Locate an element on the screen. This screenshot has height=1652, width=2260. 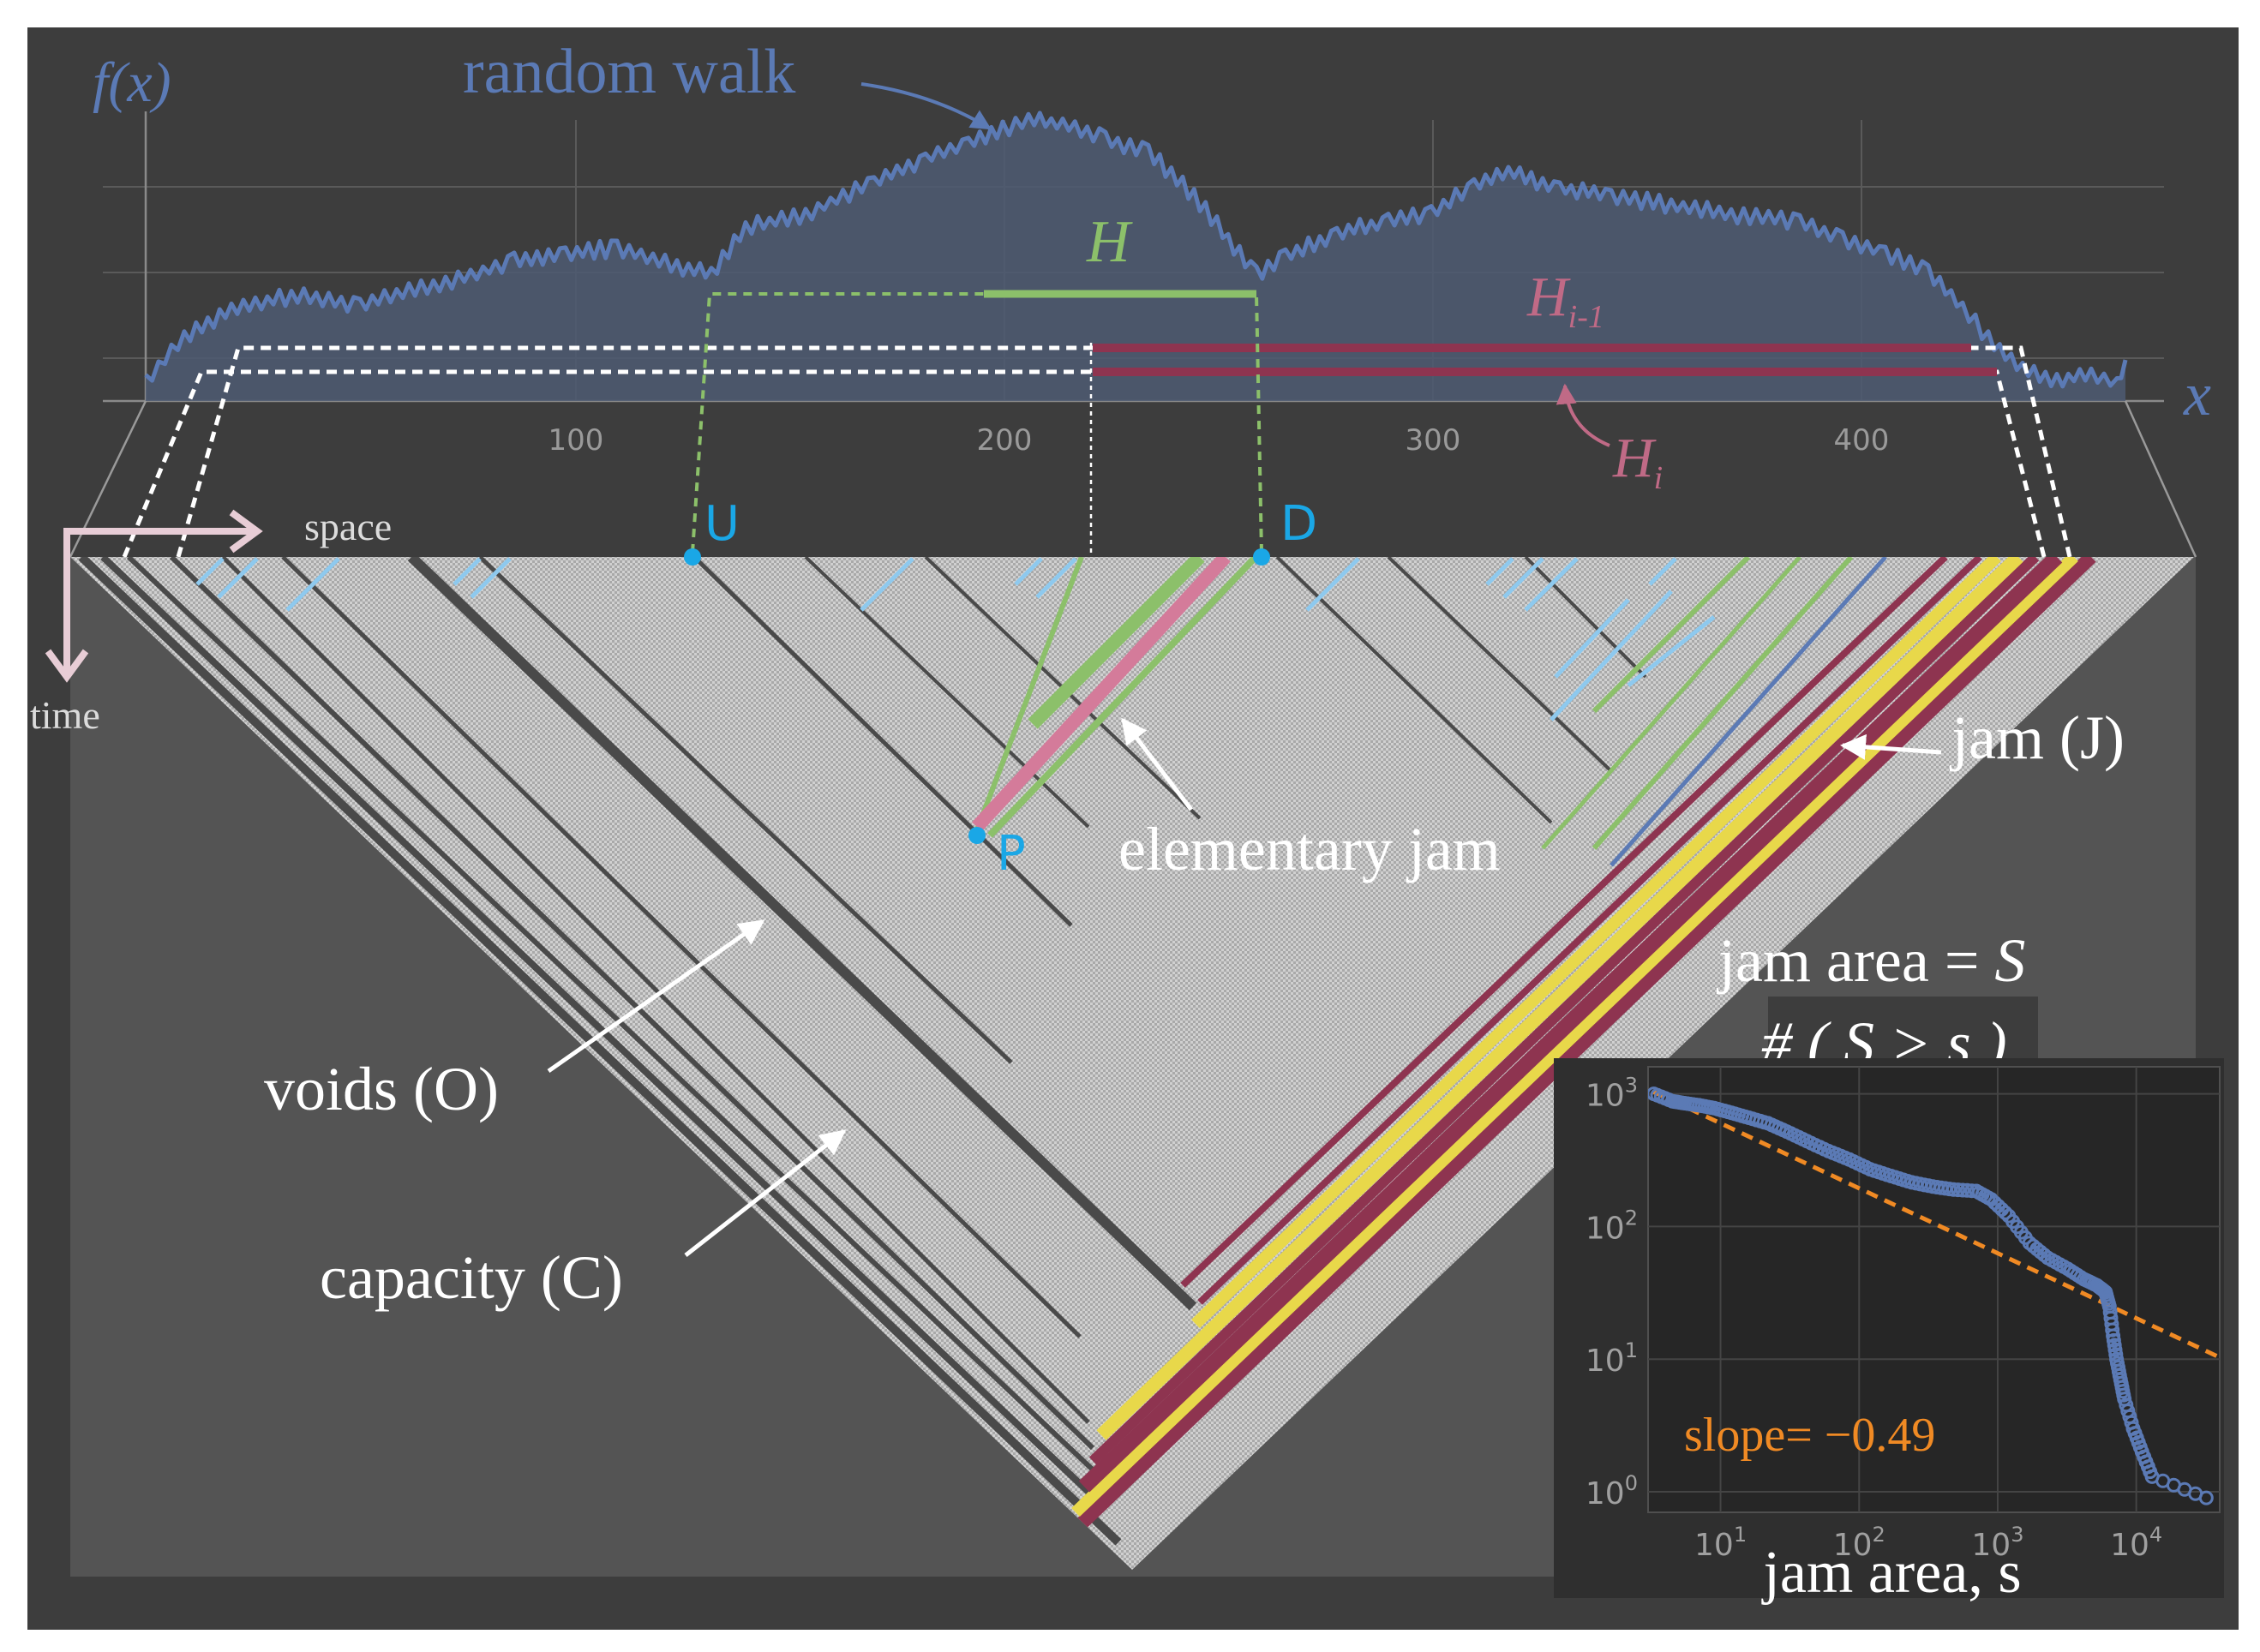
capacity-arrow is located at coordinates (765, 1193).